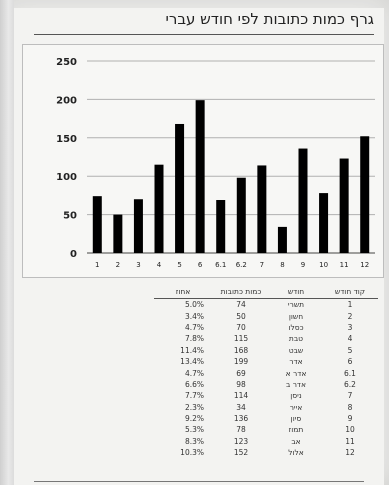 Image resolution: width=389 pixels, height=485 pixels. What do you see at coordinates (241, 316) in the screenshot?
I see `cell-count: 50` at bounding box center [241, 316].